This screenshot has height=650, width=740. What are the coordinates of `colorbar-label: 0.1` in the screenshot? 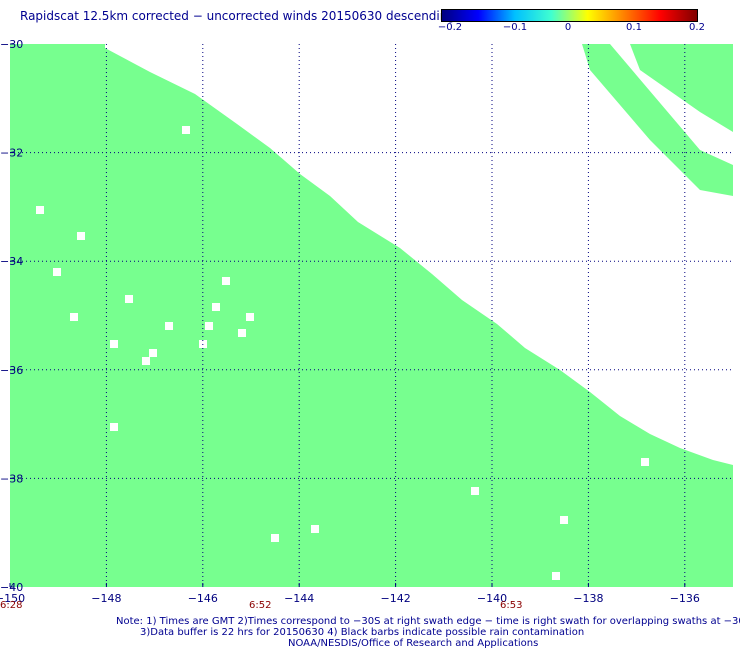 It's located at (634, 27).